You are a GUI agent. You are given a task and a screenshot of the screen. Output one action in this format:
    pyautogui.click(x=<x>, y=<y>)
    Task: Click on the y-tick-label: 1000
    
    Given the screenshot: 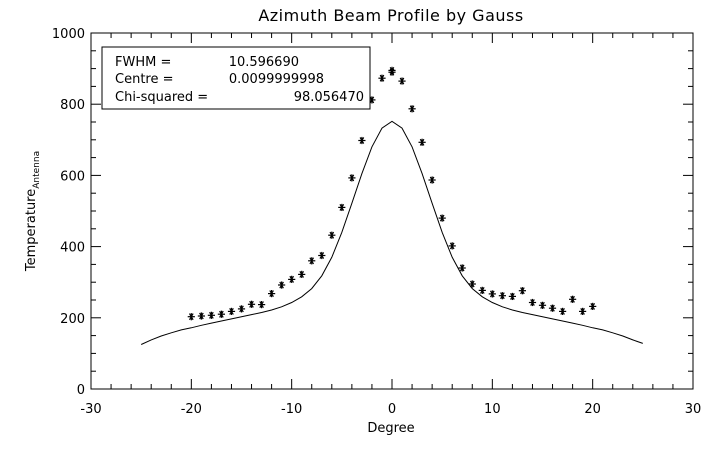 What is the action you would take?
    pyautogui.click(x=68, y=34)
    